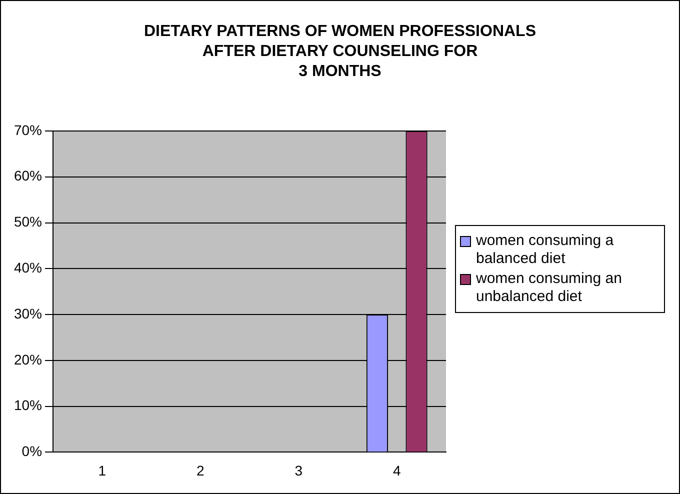 This screenshot has height=494, width=680. Describe the element at coordinates (28, 359) in the screenshot. I see `y-tick-label: 20%` at that location.